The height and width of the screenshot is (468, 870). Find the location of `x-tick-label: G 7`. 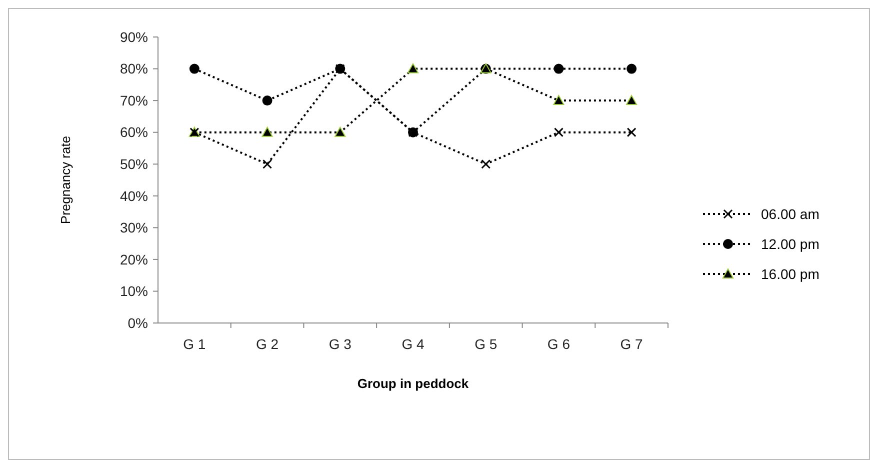

x-tick-label: G 7 is located at coordinates (632, 344).